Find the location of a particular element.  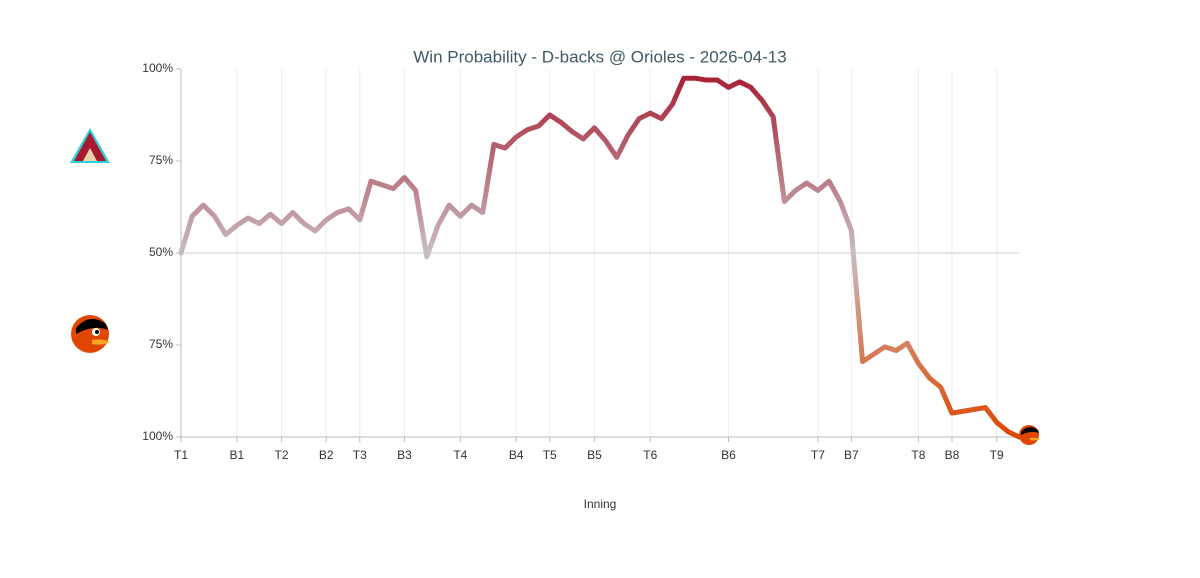

x-tick-label: T6 is located at coordinates (650, 455).